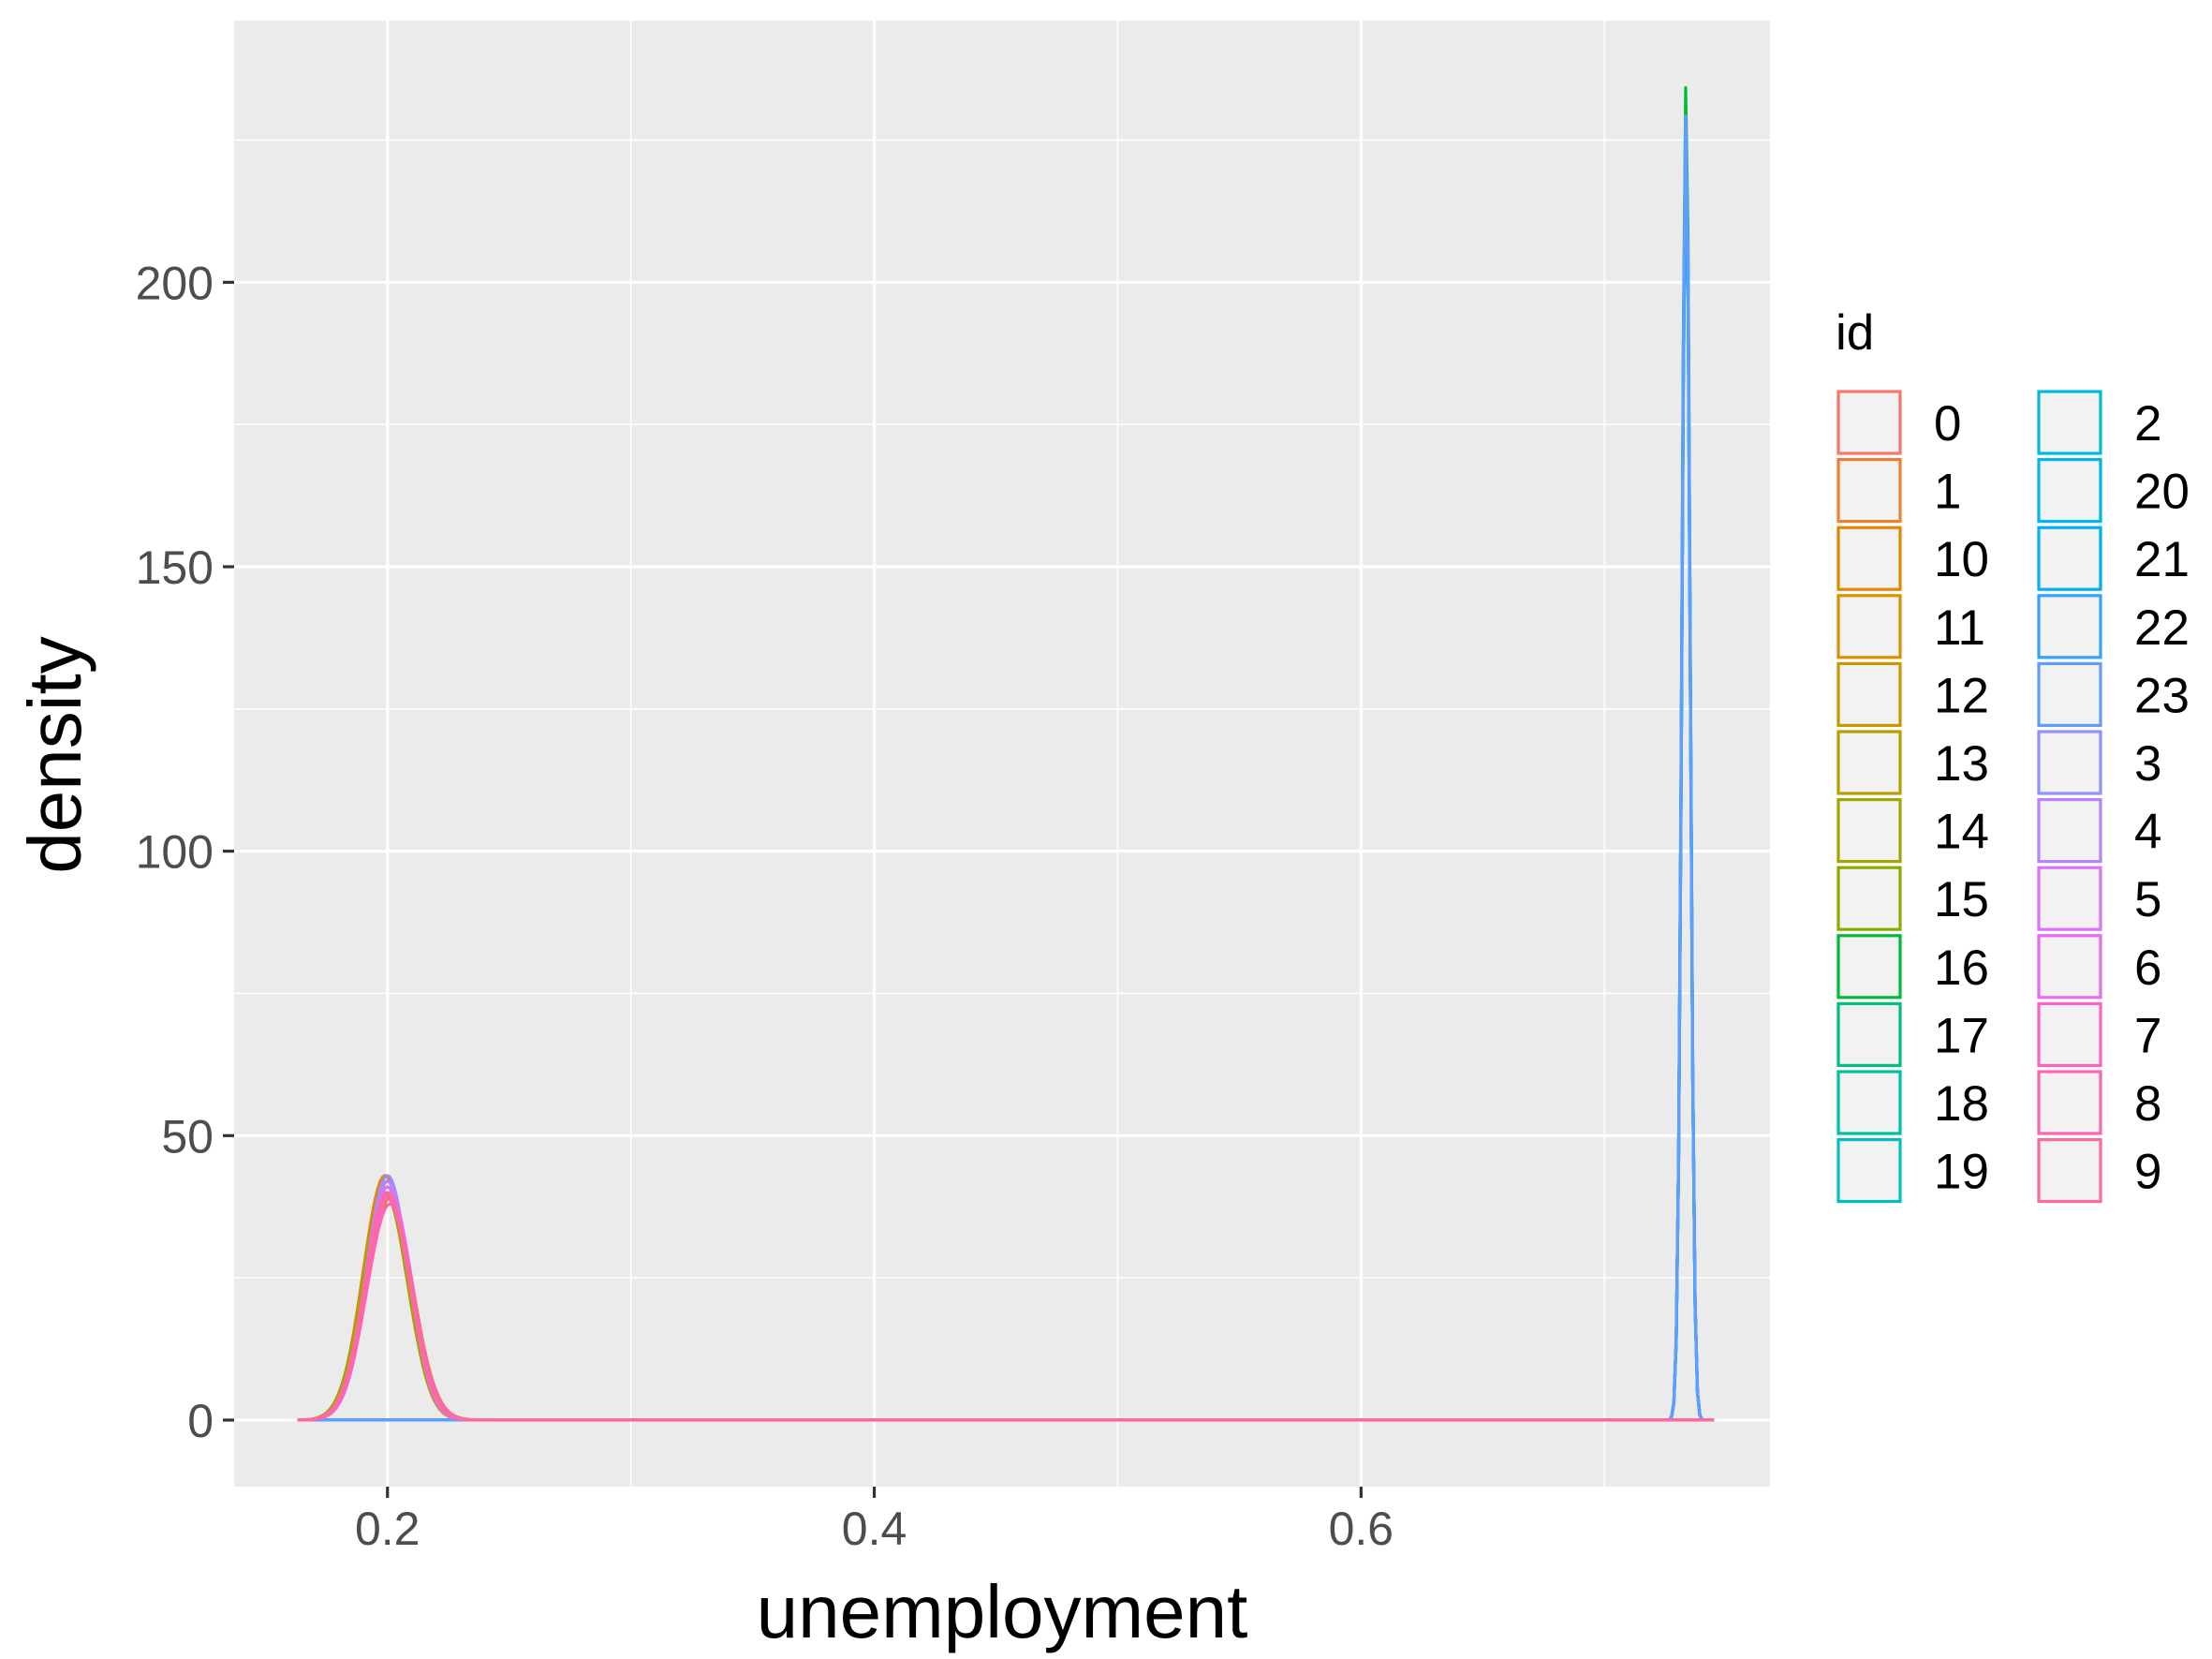  What do you see at coordinates (175, 853) in the screenshot?
I see `y-tick-label-2: 100` at bounding box center [175, 853].